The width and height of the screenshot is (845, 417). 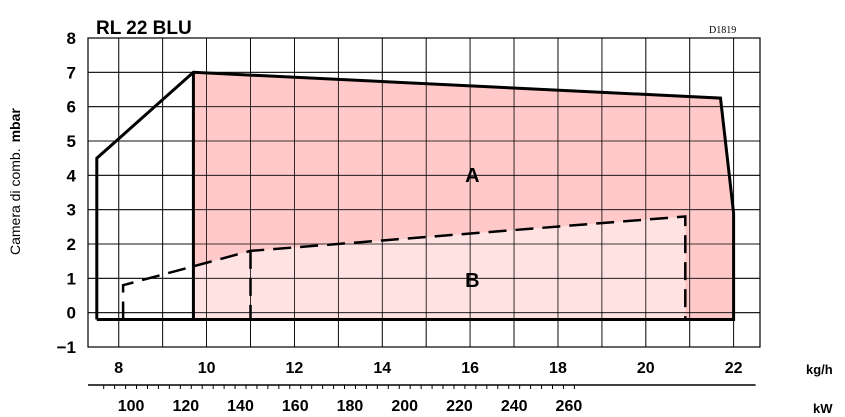 I want to click on y-tick-label: 7, so click(x=71, y=72).